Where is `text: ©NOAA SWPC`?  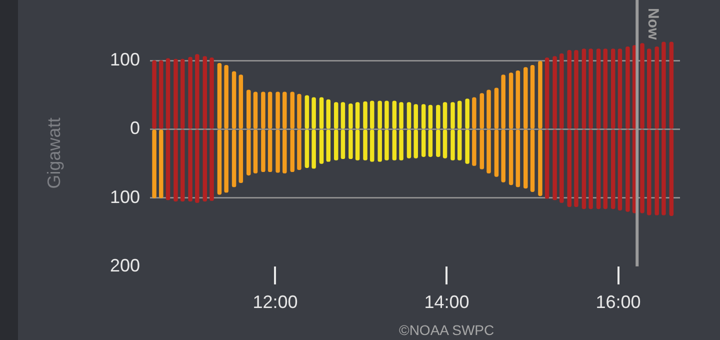 text: ©NOAA SWPC is located at coordinates (446, 330).